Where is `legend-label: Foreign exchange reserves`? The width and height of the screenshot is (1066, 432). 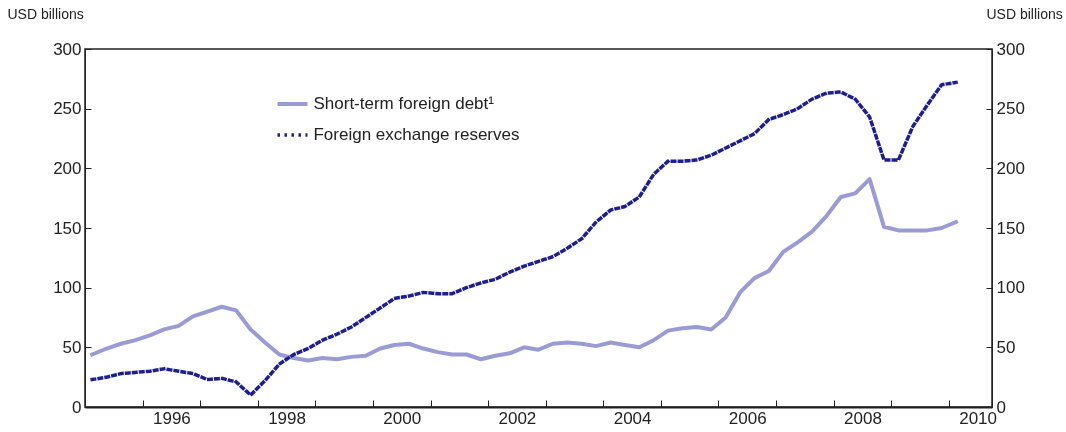
legend-label: Foreign exchange reserves is located at coordinates (416, 134).